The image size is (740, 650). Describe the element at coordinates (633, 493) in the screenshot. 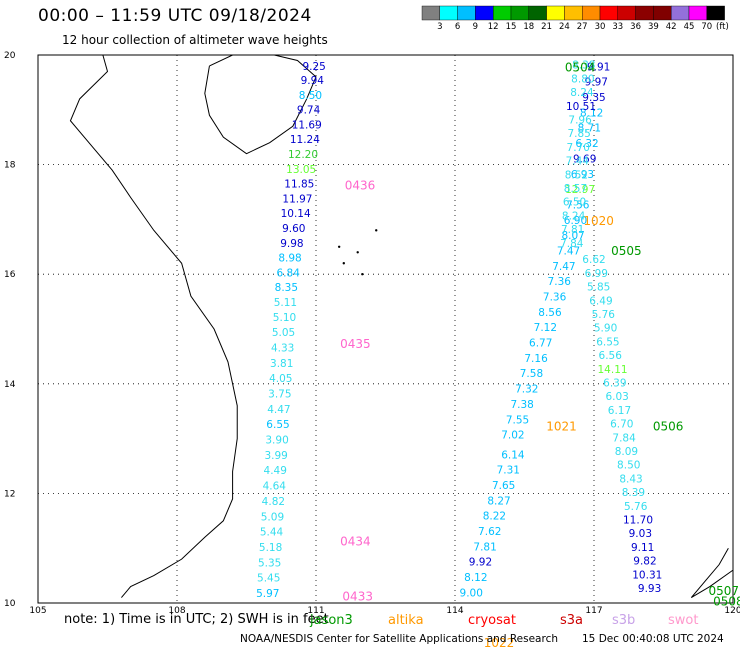

I see `swh-value: 8.39` at that location.